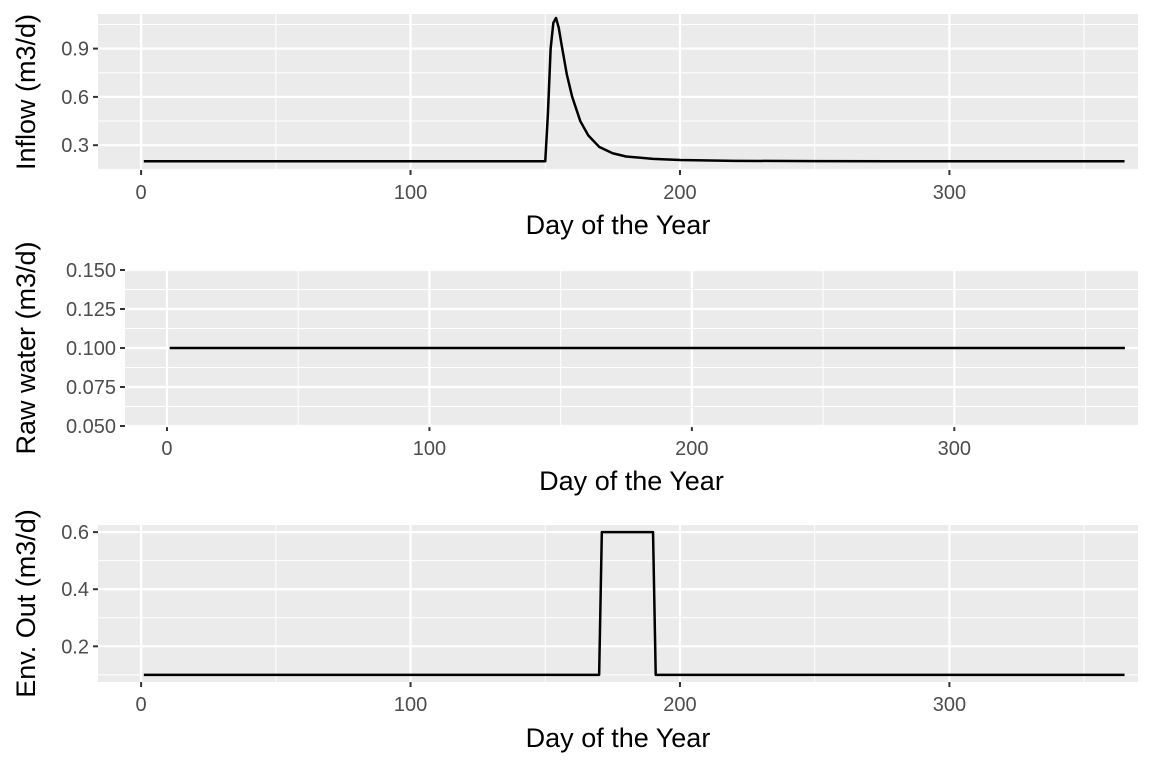 The image size is (1152, 768). Describe the element at coordinates (26, 92) in the screenshot. I see `y-axis-title: Inflow (m3/d)` at that location.